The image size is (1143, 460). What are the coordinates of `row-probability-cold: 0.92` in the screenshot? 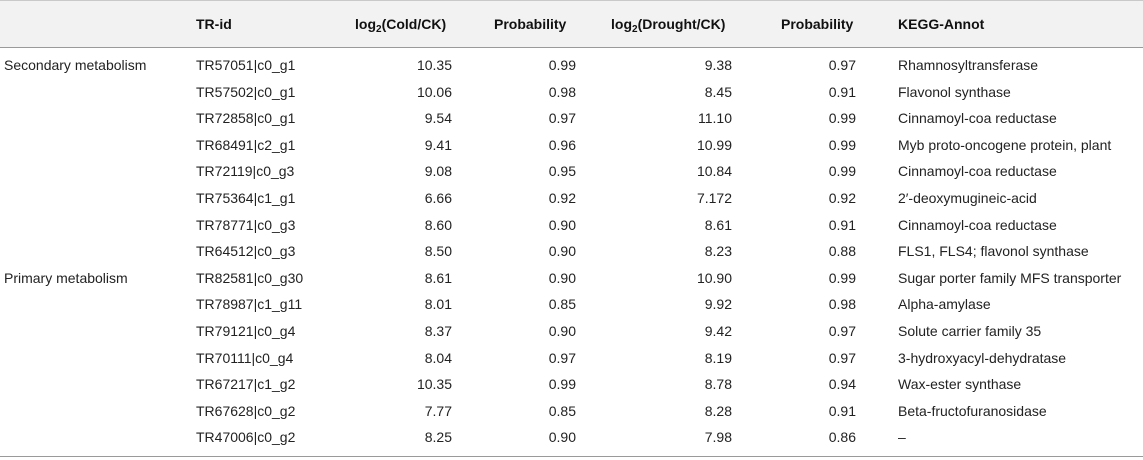 It's located at (562, 198).